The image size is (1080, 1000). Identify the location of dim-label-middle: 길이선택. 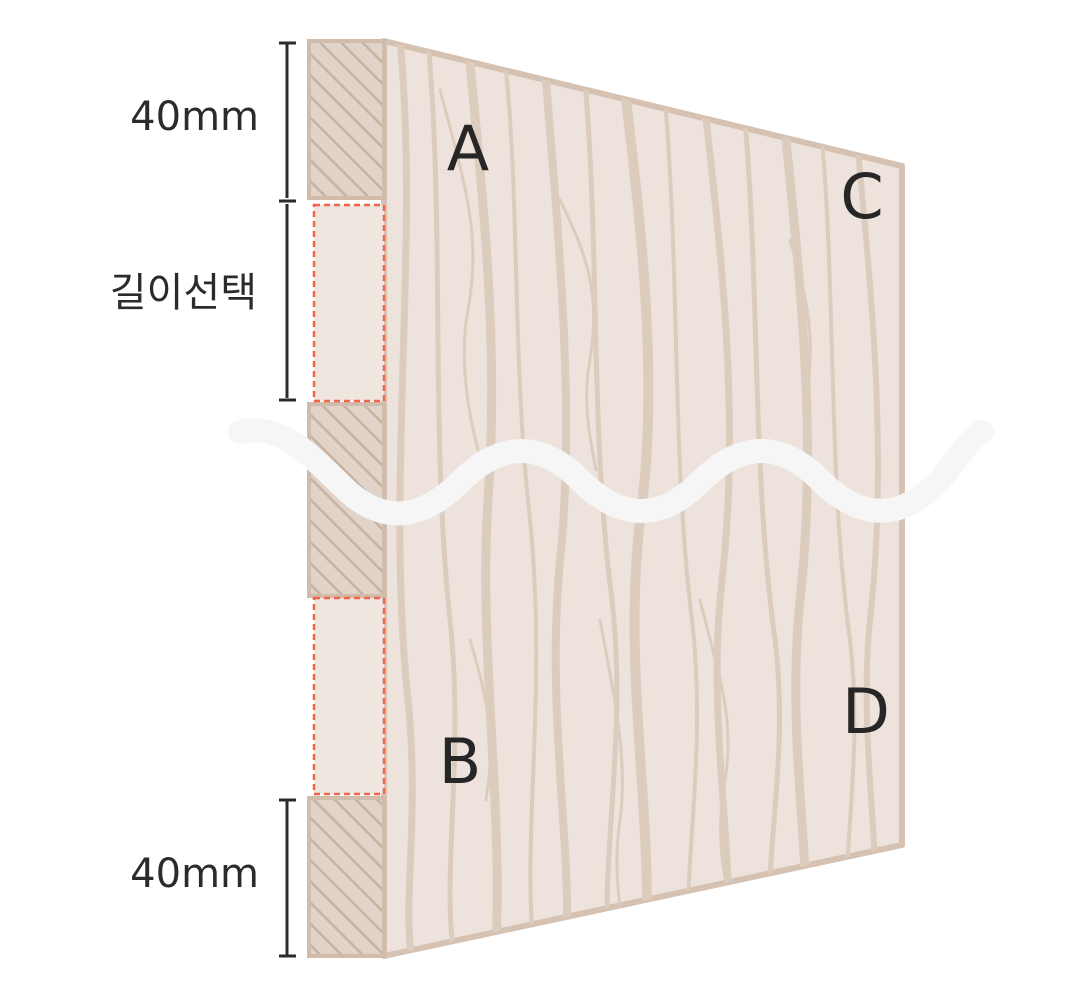
(183, 293).